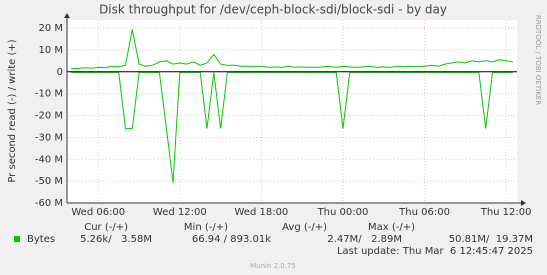 This screenshot has height=275, width=547. What do you see at coordinates (49, 94) in the screenshot?
I see `y-tick-label: -10 M` at bounding box center [49, 94].